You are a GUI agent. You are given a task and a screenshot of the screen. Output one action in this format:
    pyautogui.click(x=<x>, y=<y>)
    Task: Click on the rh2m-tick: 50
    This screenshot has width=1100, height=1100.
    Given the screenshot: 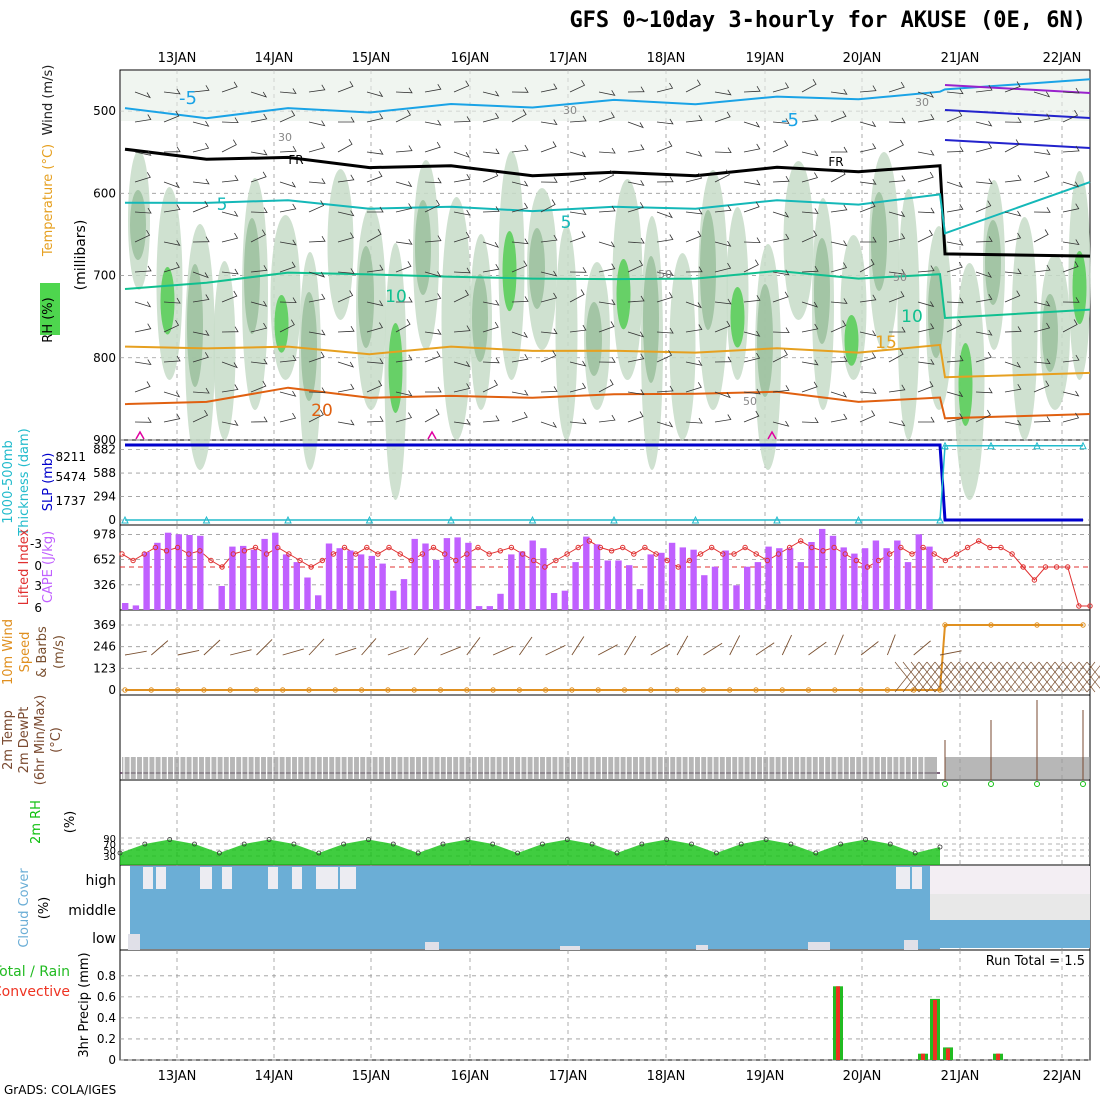 What is the action you would take?
    pyautogui.click(x=109, y=851)
    